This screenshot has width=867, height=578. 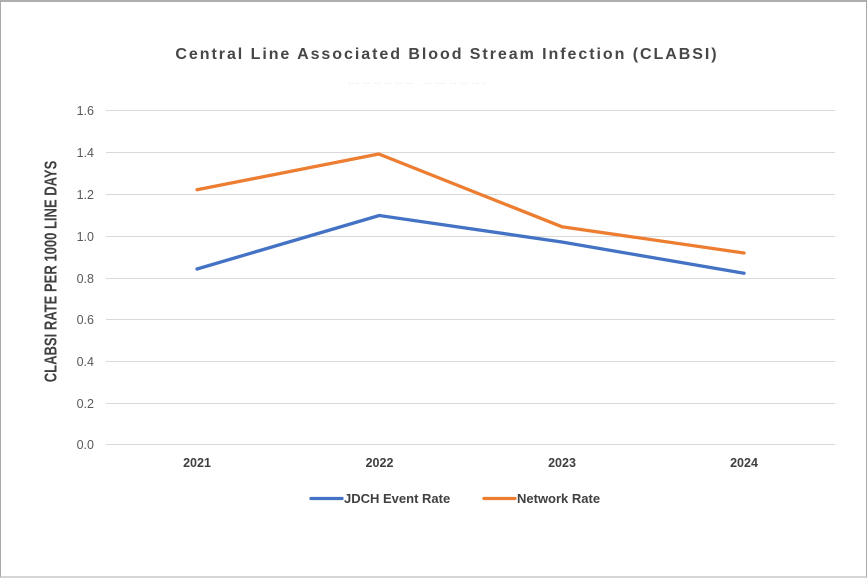 What do you see at coordinates (380, 463) in the screenshot?
I see `svg-text: 2022` at bounding box center [380, 463].